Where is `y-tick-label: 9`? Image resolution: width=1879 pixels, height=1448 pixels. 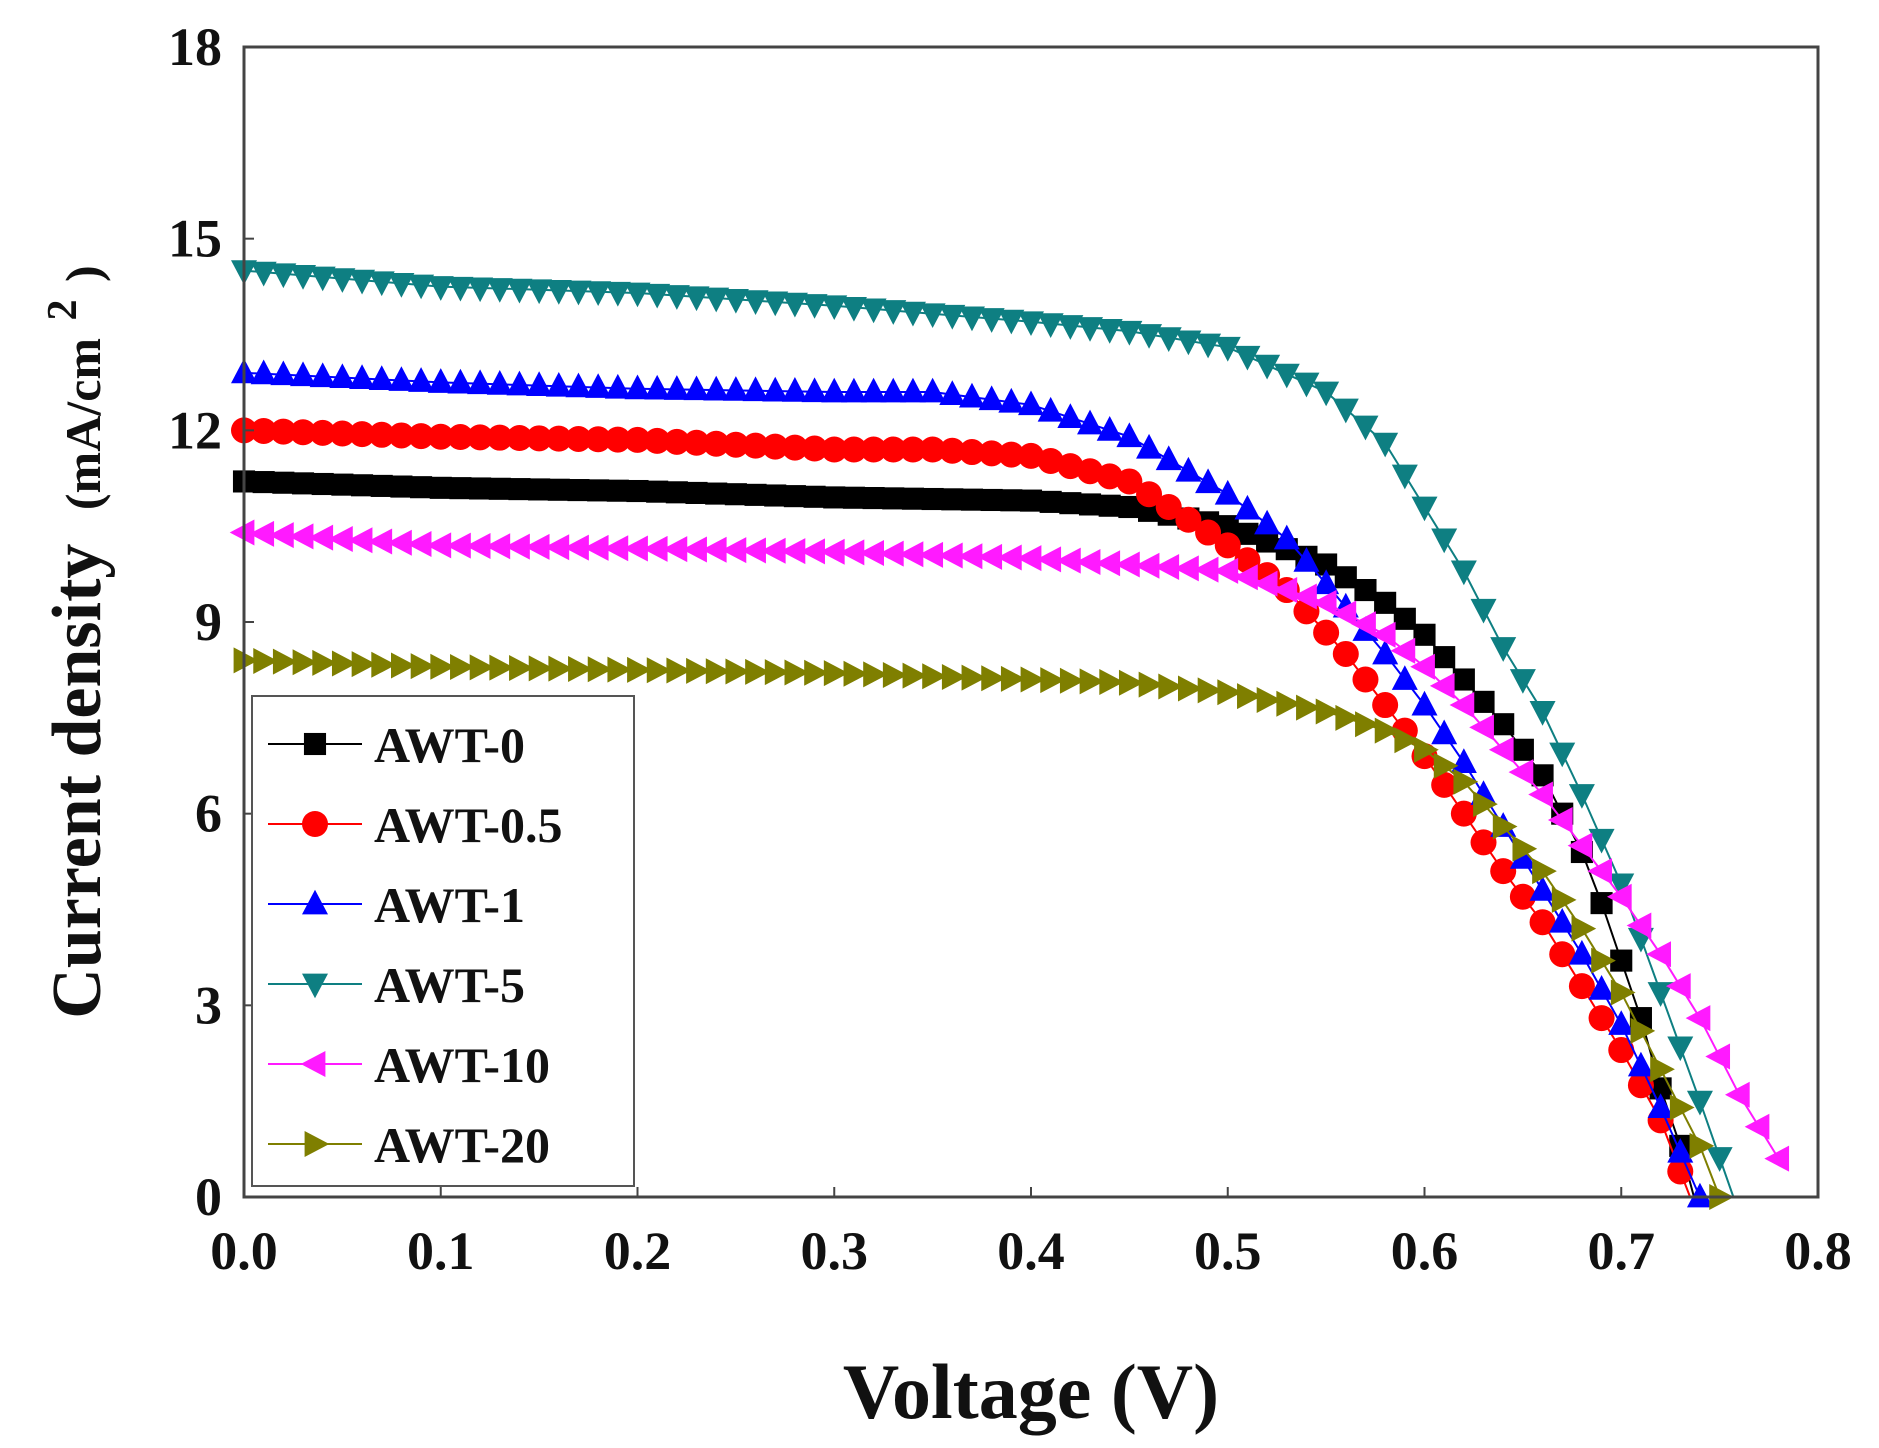 y-tick-label: 9 is located at coordinates (208, 622).